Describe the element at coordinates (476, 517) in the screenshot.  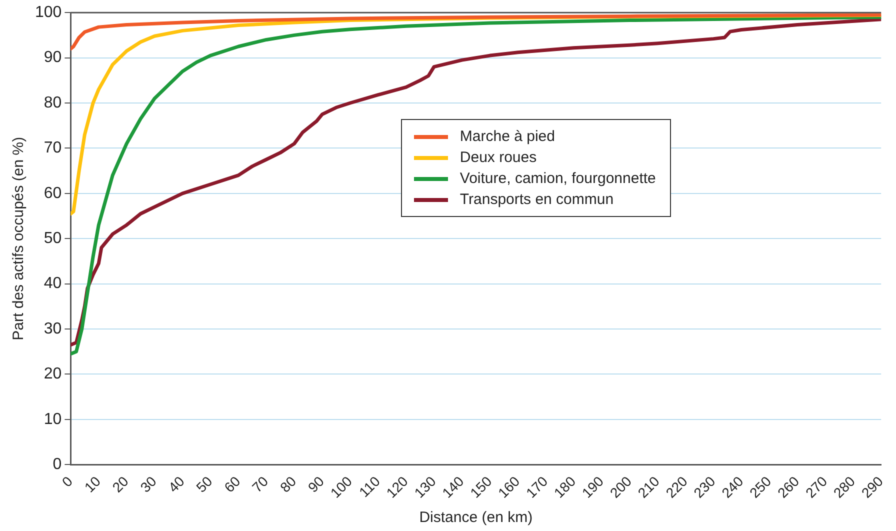
I see `x-axis-title: Distance (en km)` at that location.